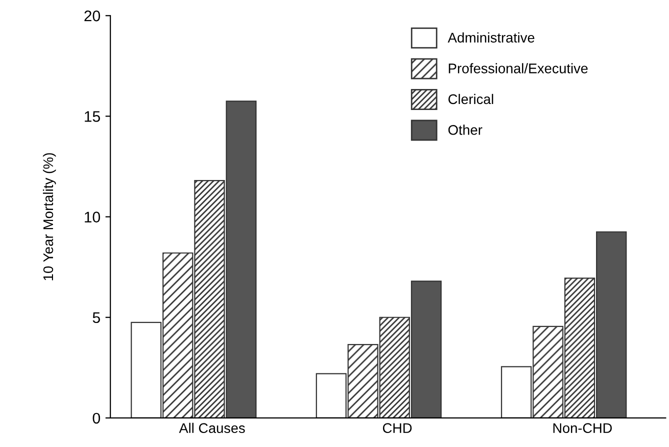  Describe the element at coordinates (397, 428) in the screenshot. I see `x-tick-label: CHD` at that location.